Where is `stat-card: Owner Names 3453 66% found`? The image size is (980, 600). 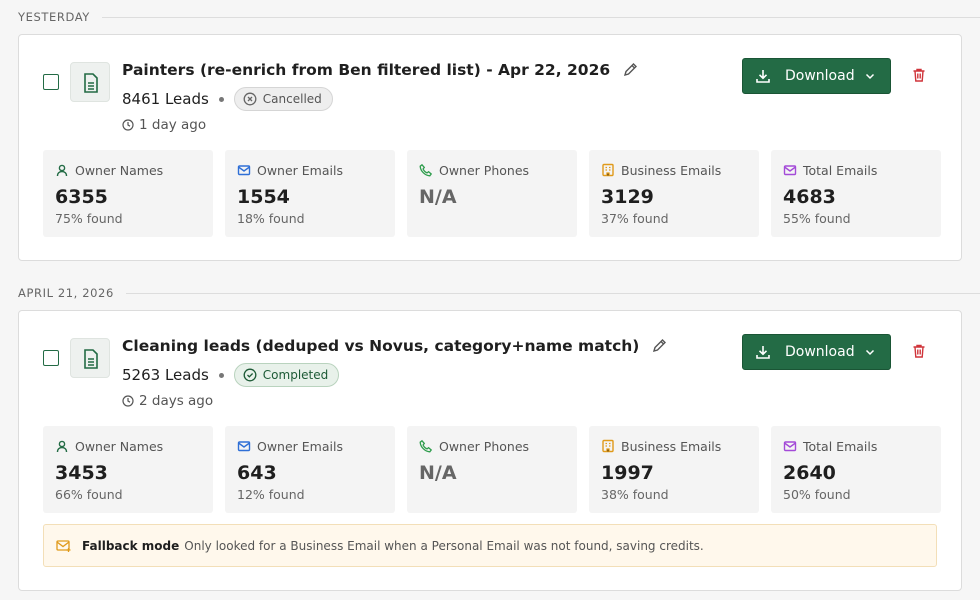 stat-card: Owner Names 3453 66% found is located at coordinates (128, 469).